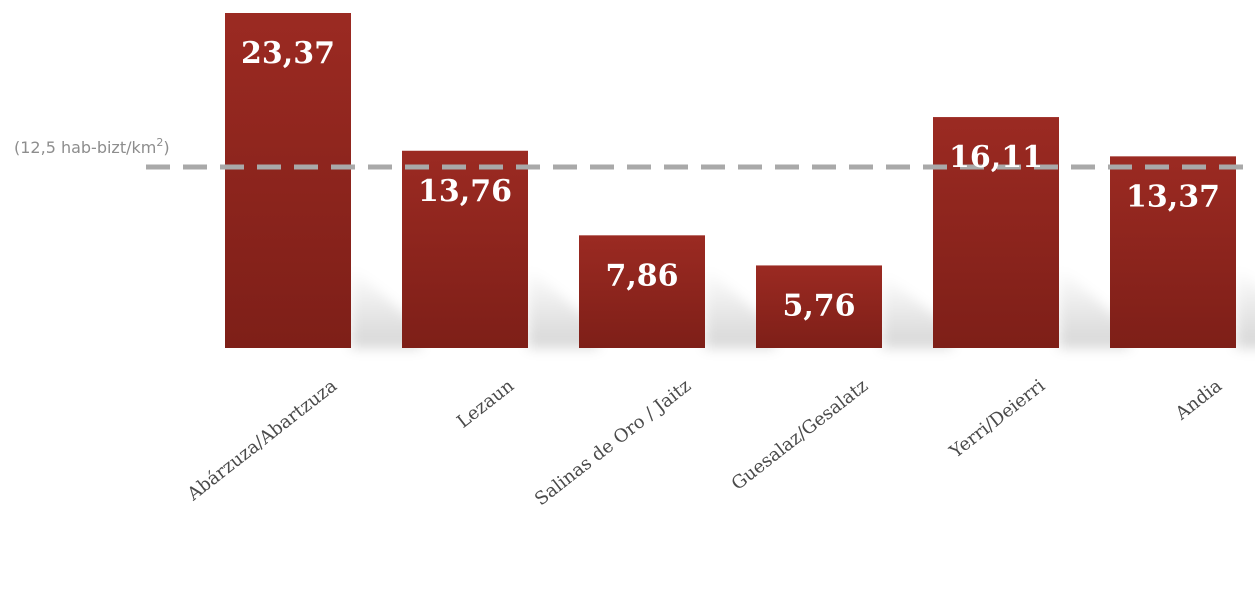 Image resolution: width=1255 pixels, height=595 pixels. I want to click on value-label: 23,37, so click(288, 53).